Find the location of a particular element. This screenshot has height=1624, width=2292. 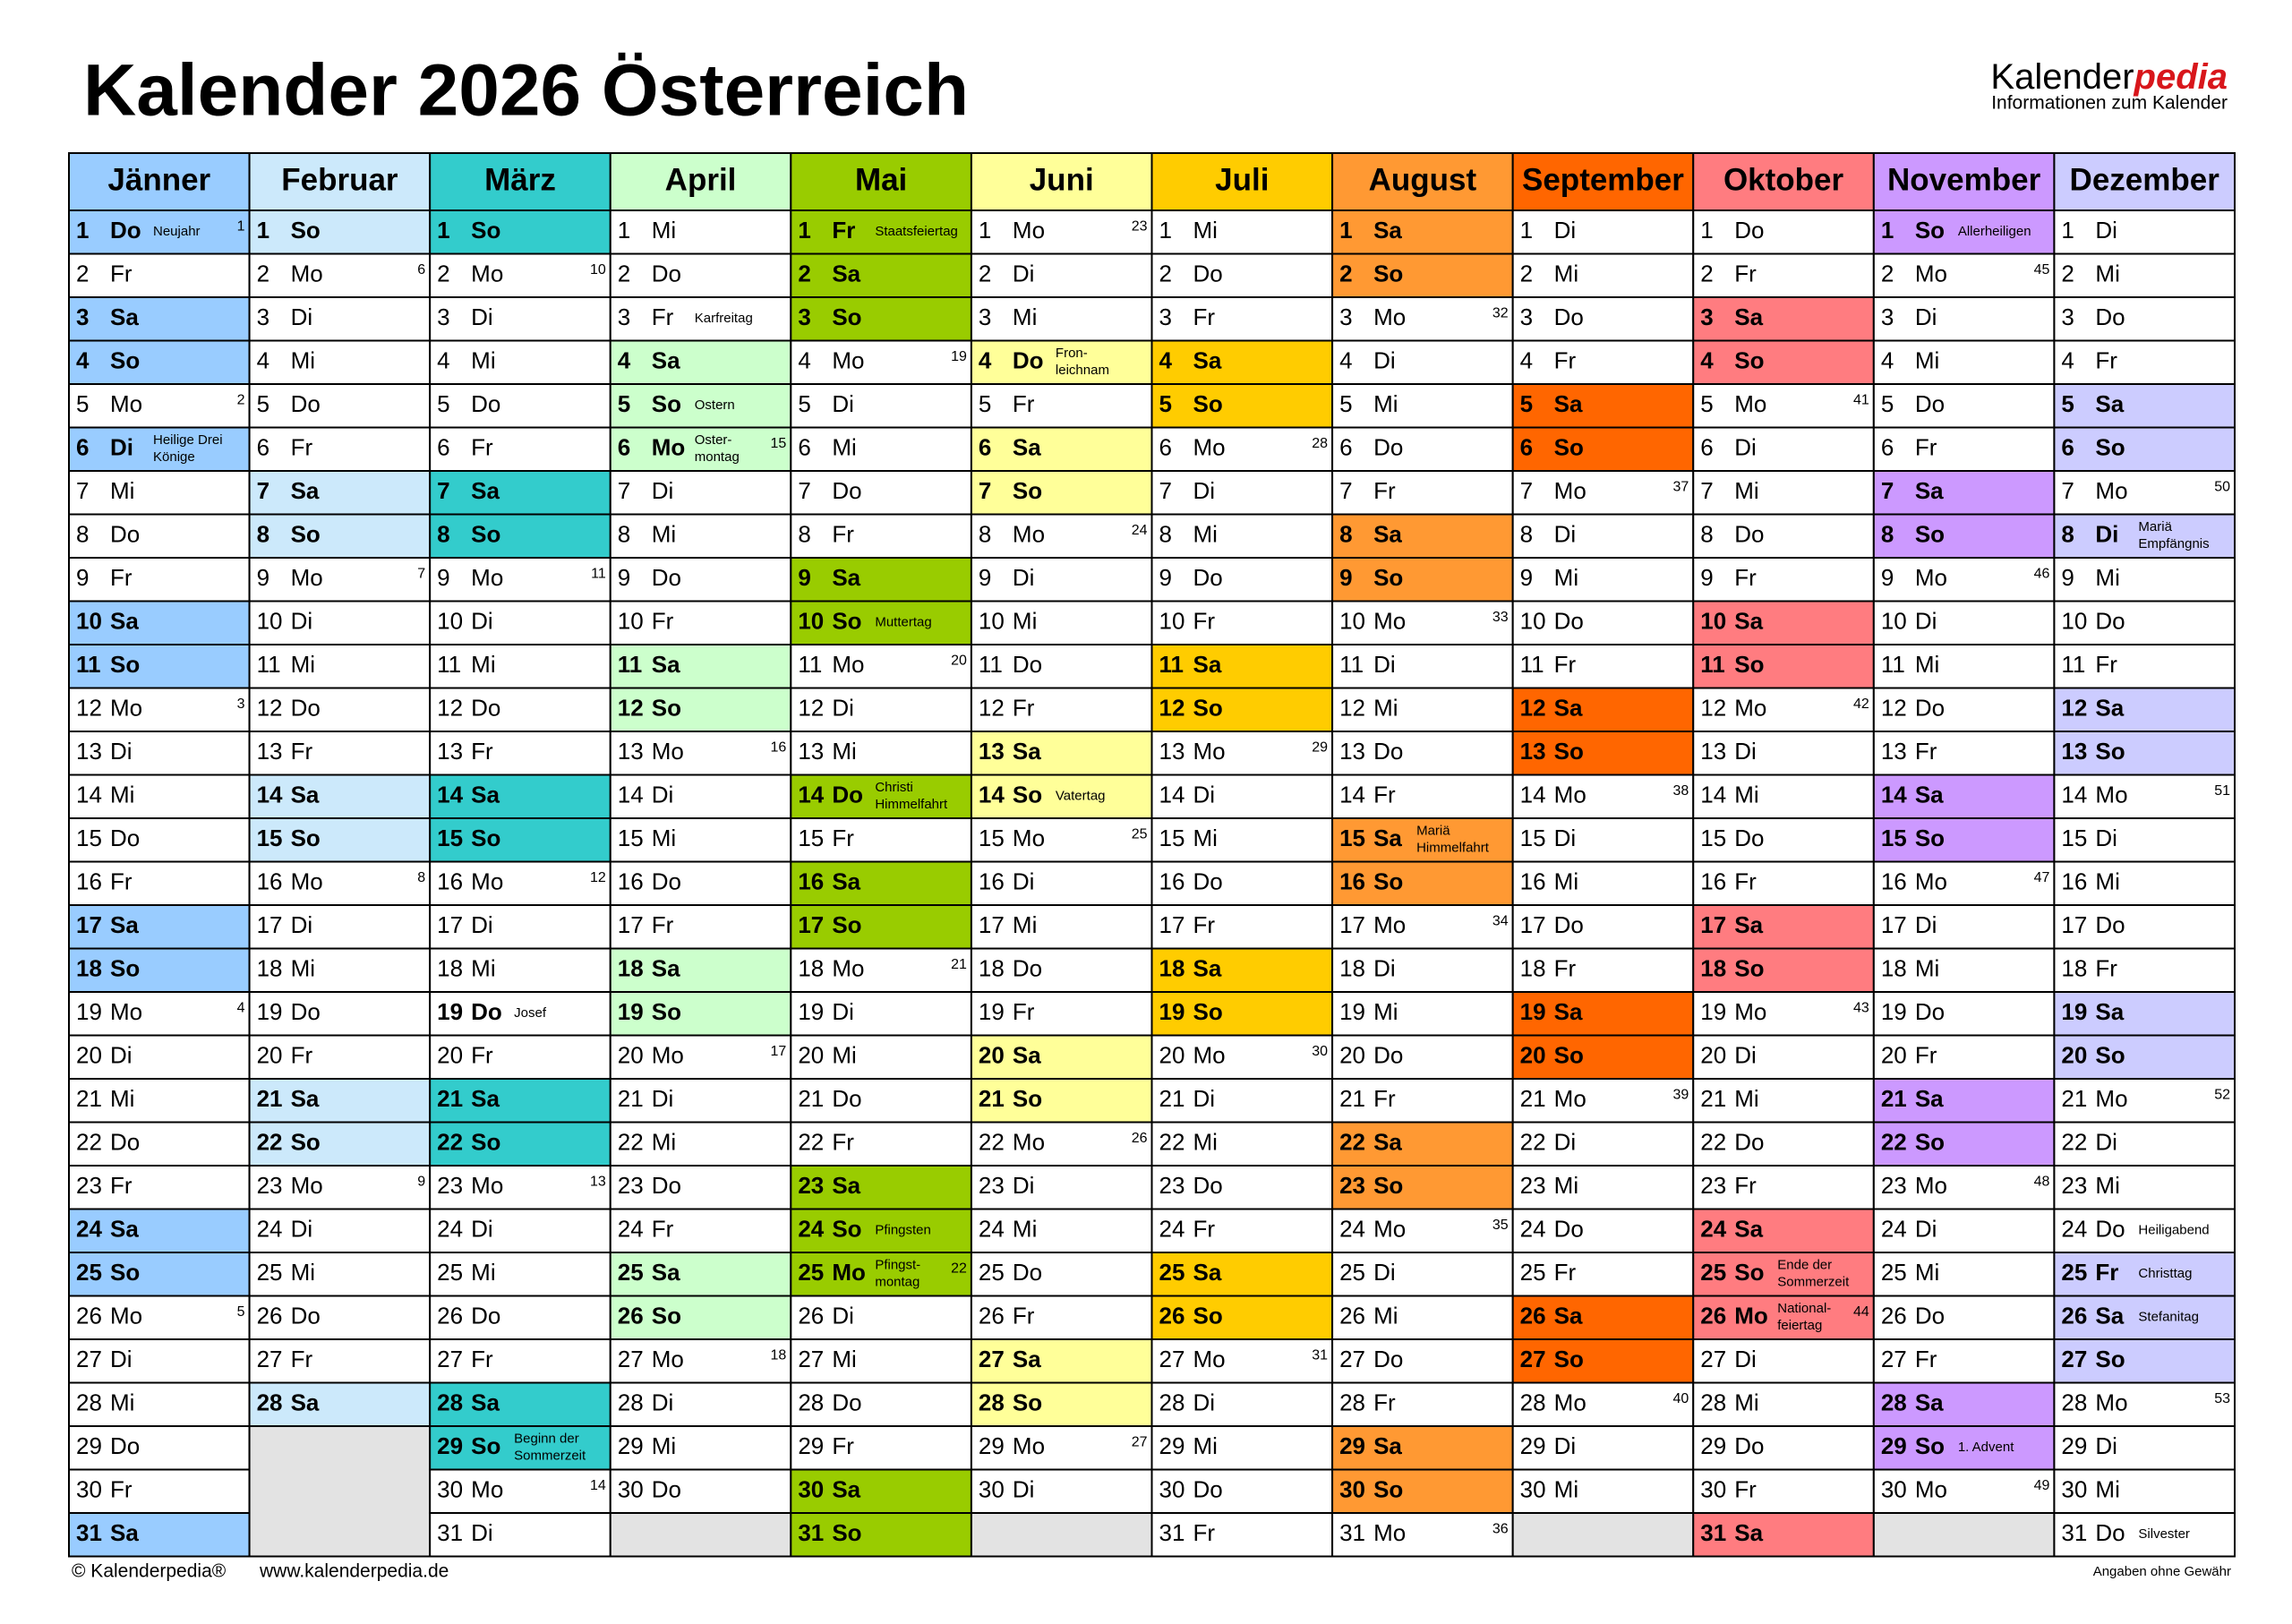

week-number: 42 is located at coordinates (1861, 704).